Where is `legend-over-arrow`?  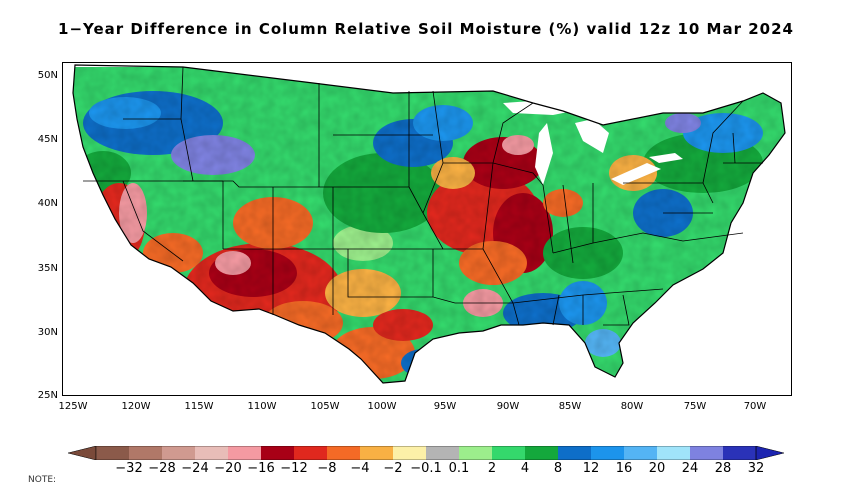 legend-over-arrow is located at coordinates (769, 453).